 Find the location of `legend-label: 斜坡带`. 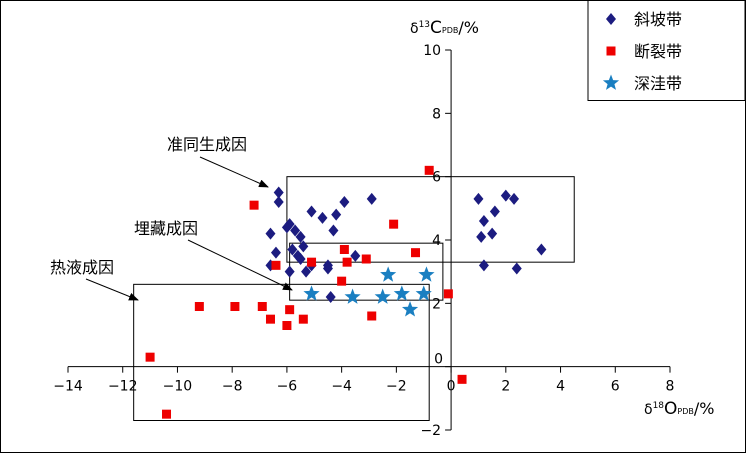

legend-label: 斜坡带 is located at coordinates (658, 19).